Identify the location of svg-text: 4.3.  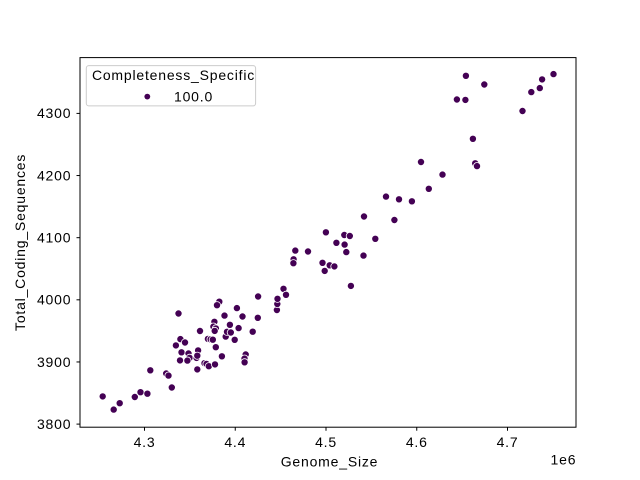
(145, 442).